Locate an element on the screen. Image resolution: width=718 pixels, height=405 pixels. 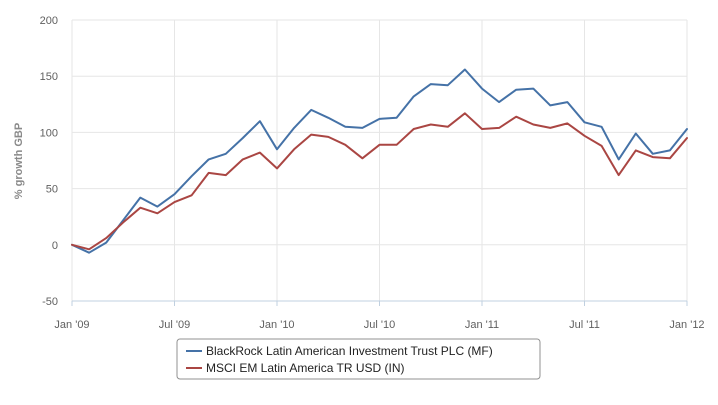
y-tick-label: 50 is located at coordinates (52, 190).